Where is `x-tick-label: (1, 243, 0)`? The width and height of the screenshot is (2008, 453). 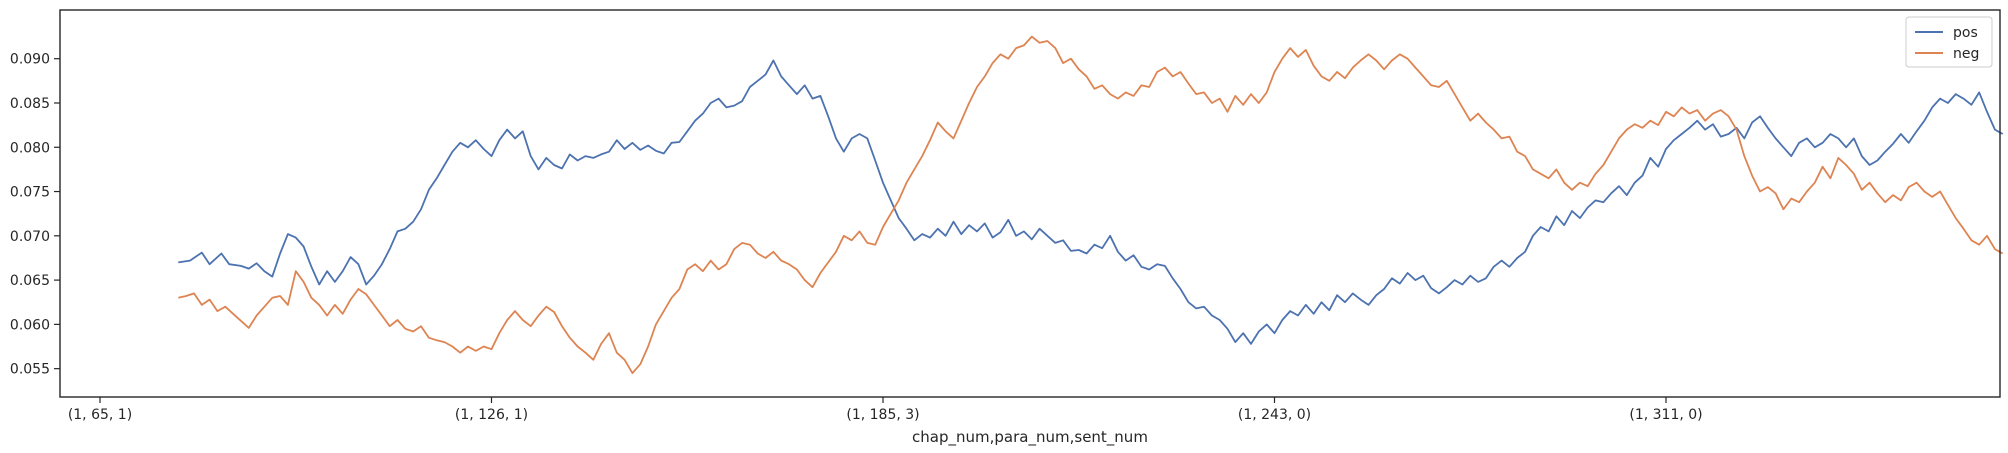
x-tick-label: (1, 243, 0) is located at coordinates (1274, 415).